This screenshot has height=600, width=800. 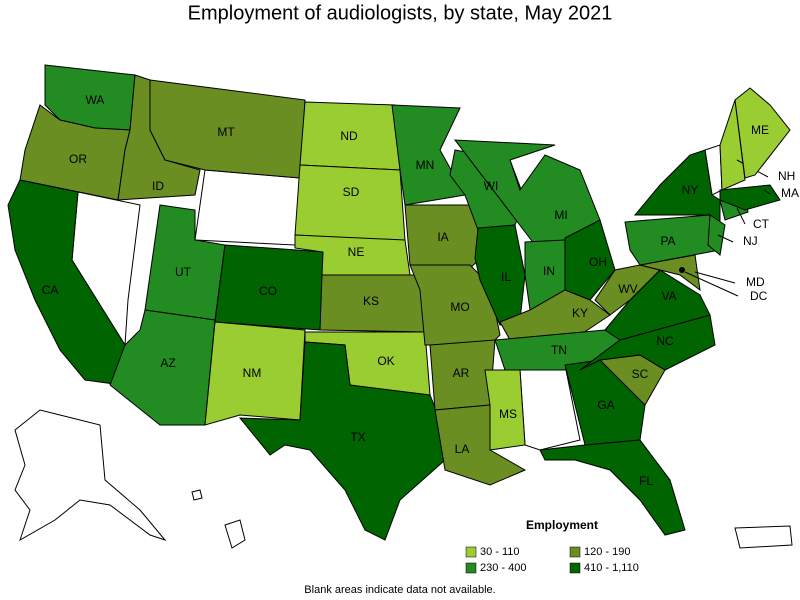 I want to click on state-label: WA, so click(x=95, y=100).